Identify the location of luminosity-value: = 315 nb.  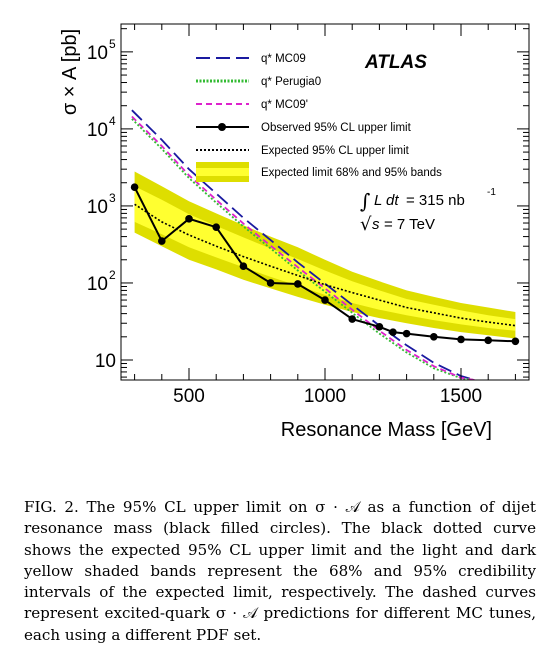
(435, 200).